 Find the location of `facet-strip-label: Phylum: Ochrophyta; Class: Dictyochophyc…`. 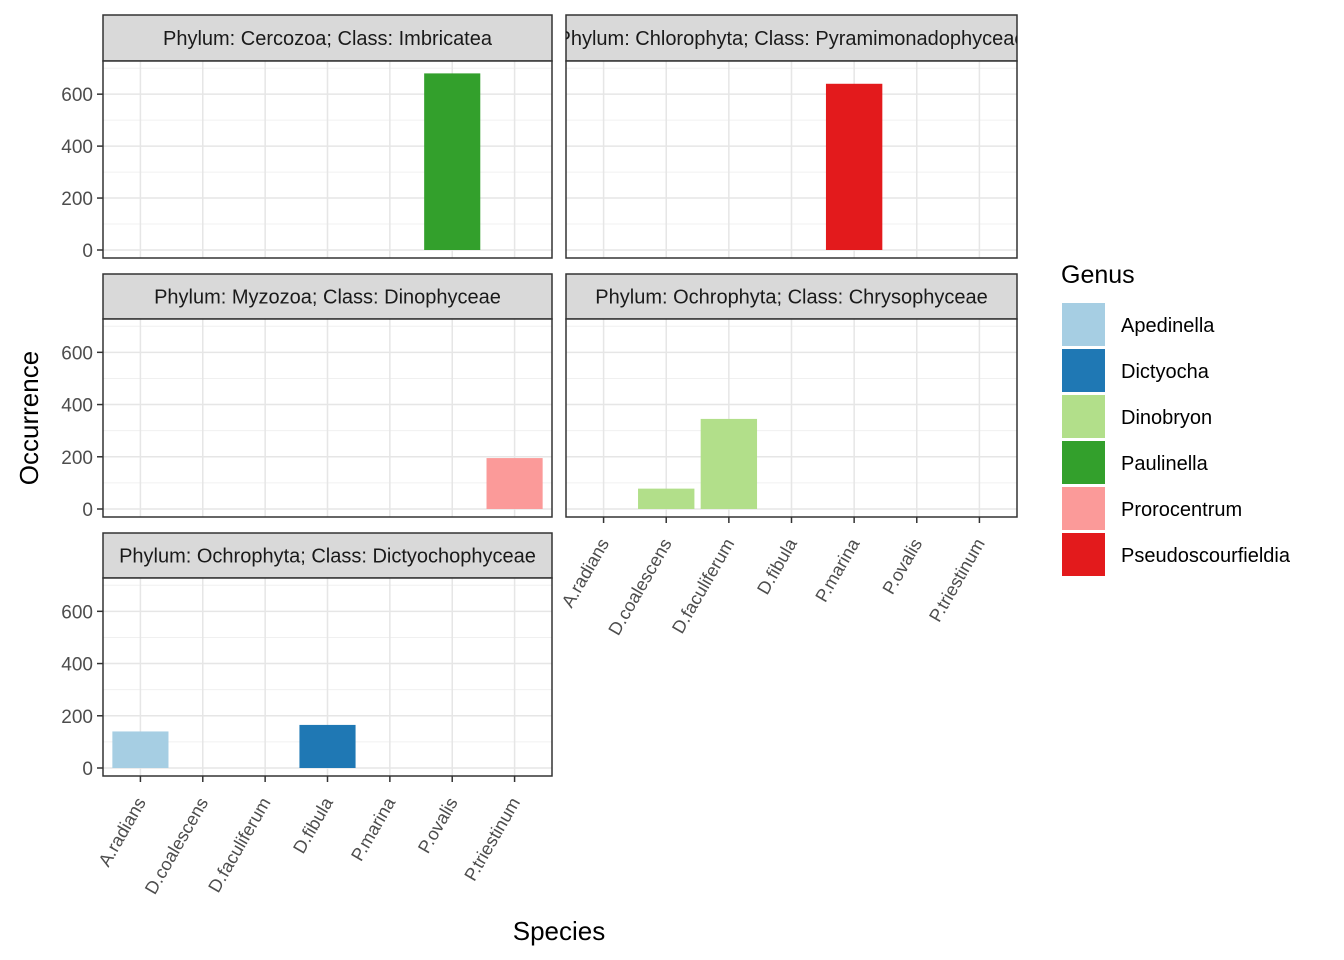

facet-strip-label: Phylum: Ochrophyta; Class: Dictyochophyc… is located at coordinates (327, 557).